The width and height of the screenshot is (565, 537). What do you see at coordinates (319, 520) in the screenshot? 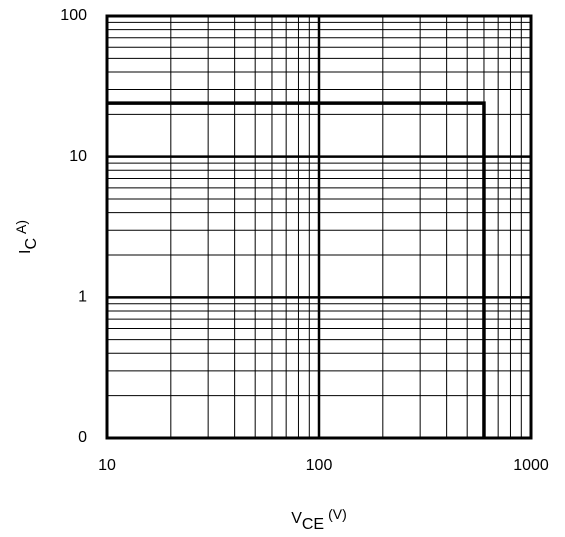
I see `x-axis-label: VCE(V)` at bounding box center [319, 520].